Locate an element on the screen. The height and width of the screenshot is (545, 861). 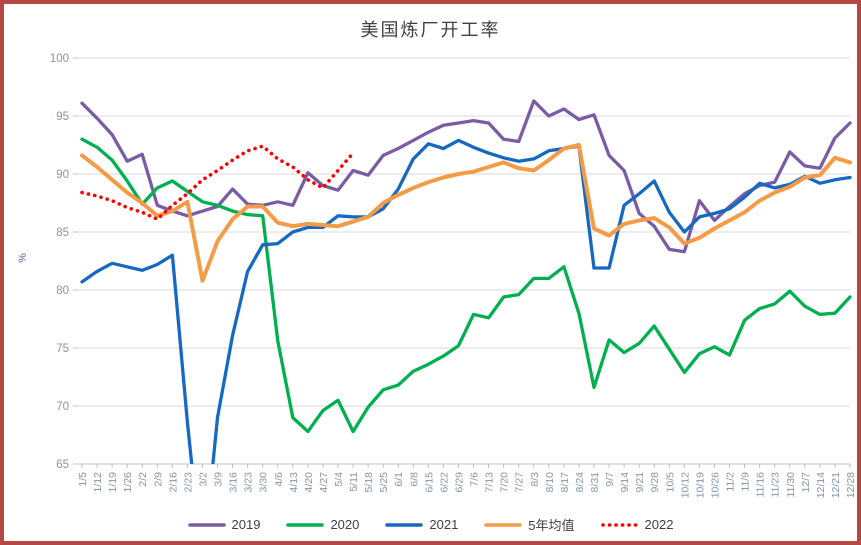
svg-text: 75 is located at coordinates (62, 349).